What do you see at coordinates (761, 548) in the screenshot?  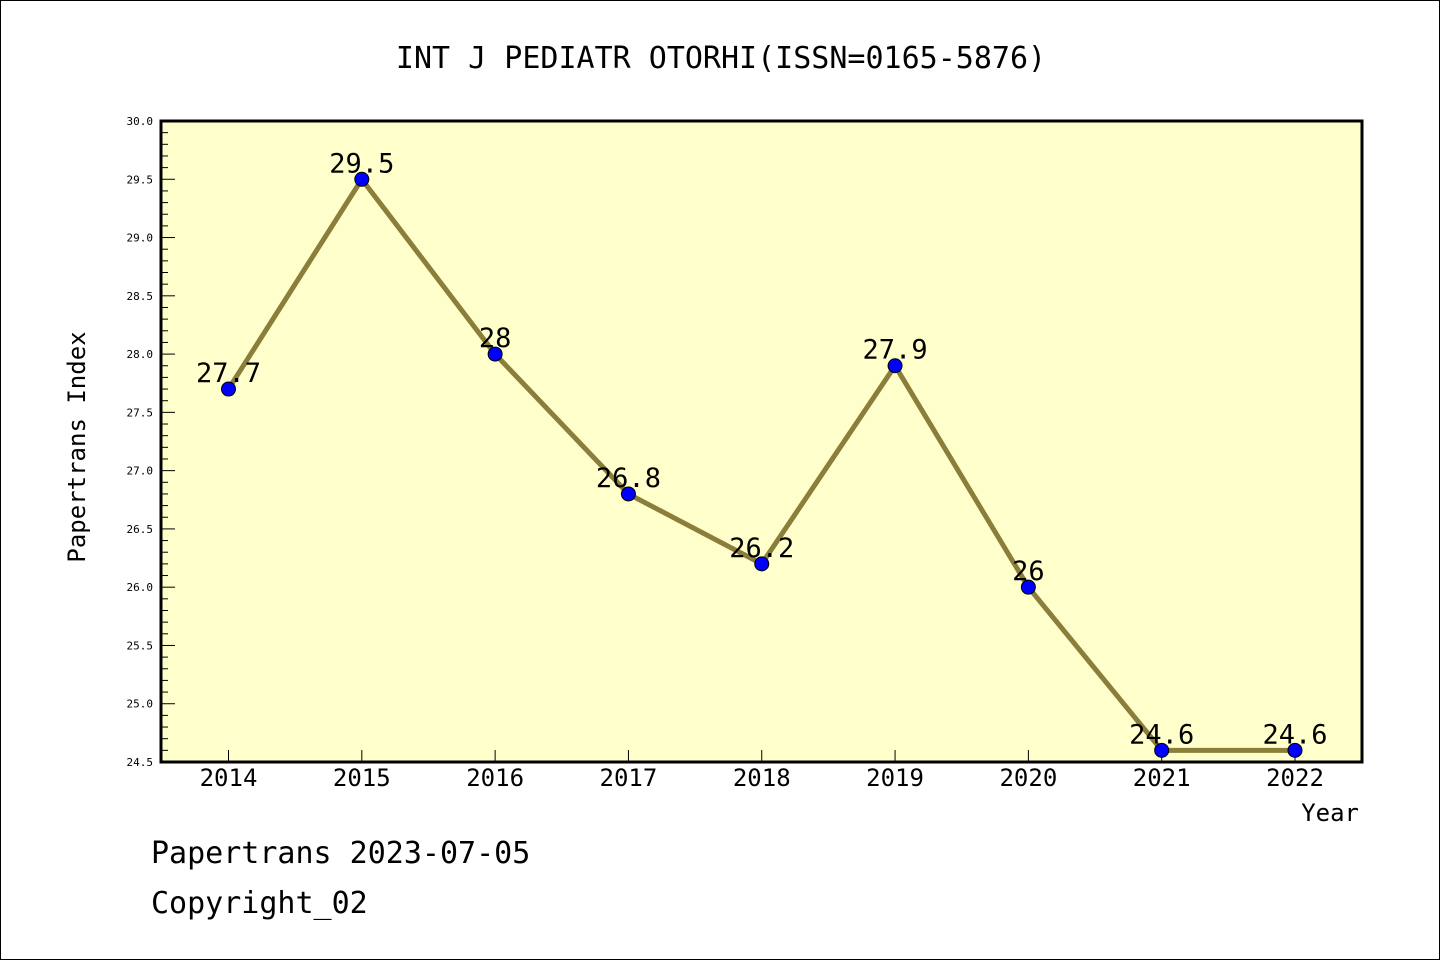 I see `data-label: 26.2` at bounding box center [761, 548].